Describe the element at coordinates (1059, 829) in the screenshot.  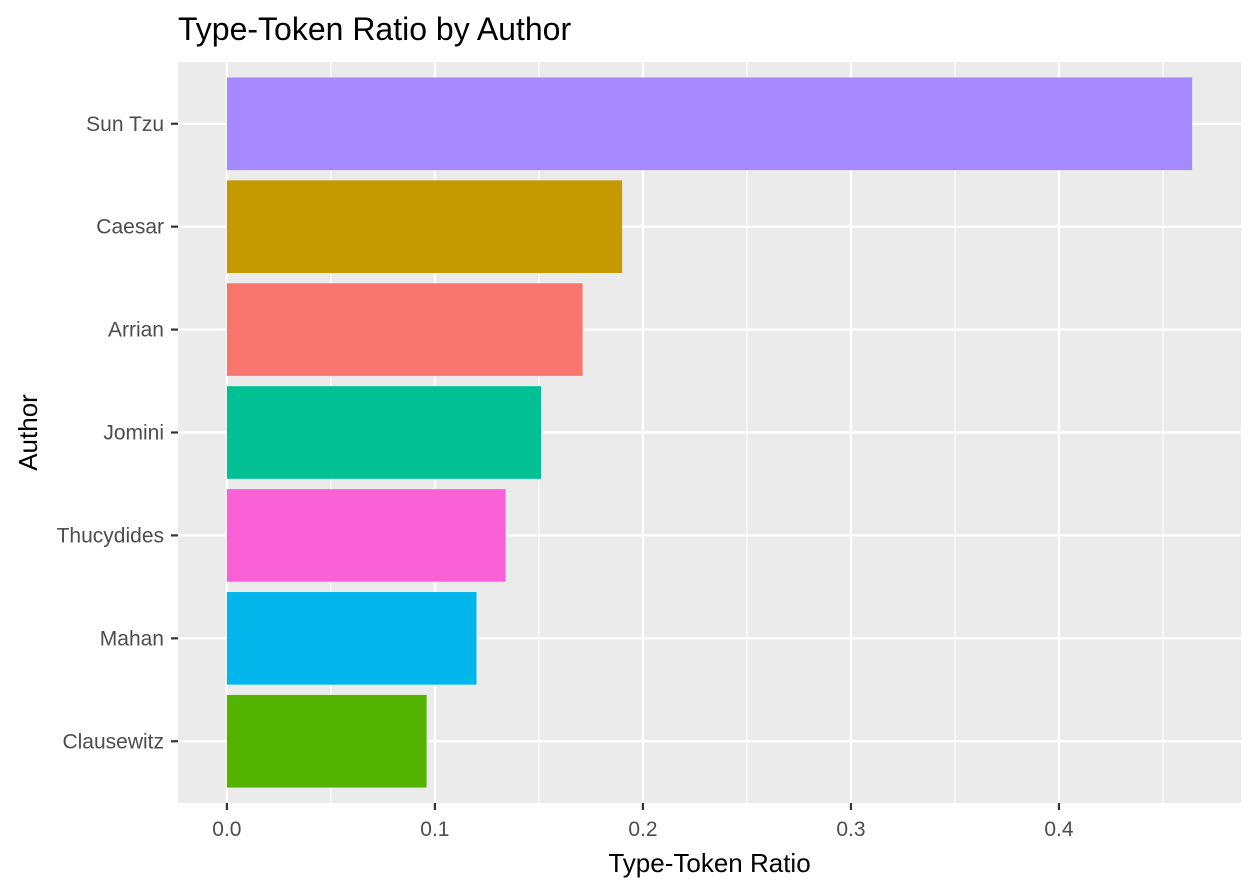
I see `x-tick-label: 0.4` at that location.